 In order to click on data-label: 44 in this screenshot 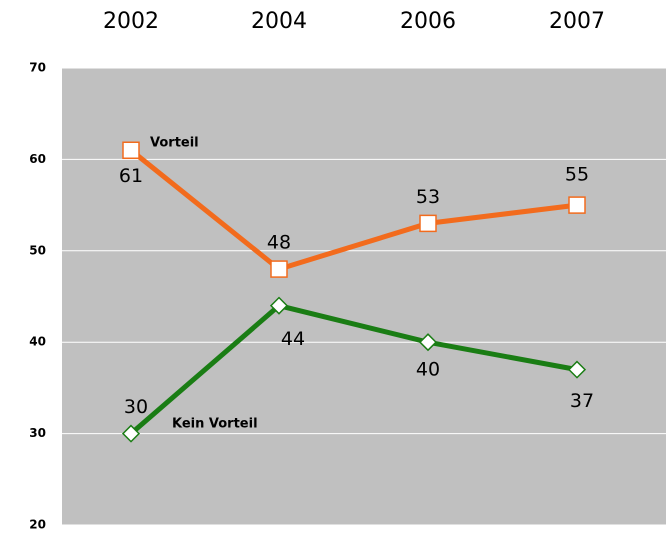, I will do `click(293, 339)`.